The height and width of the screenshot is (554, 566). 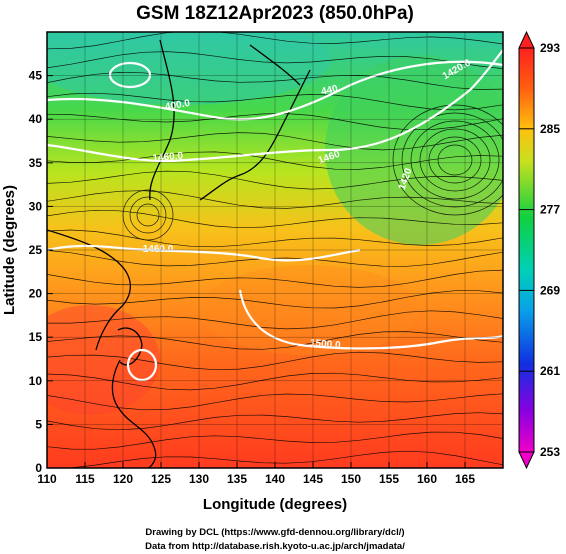 I want to click on x-tick-label: 155, so click(x=389, y=479).